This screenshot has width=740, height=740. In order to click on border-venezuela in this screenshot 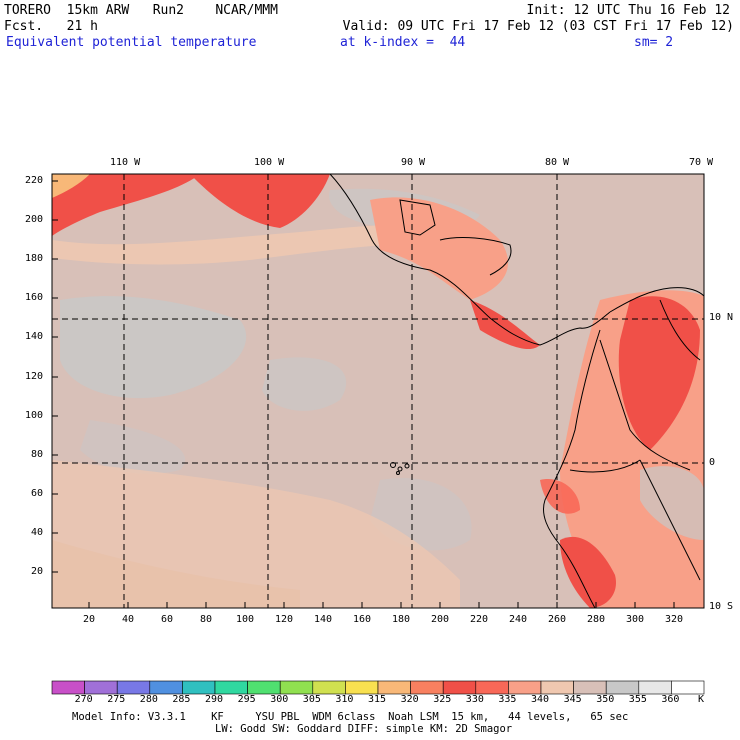, I will do `click(680, 330)`.